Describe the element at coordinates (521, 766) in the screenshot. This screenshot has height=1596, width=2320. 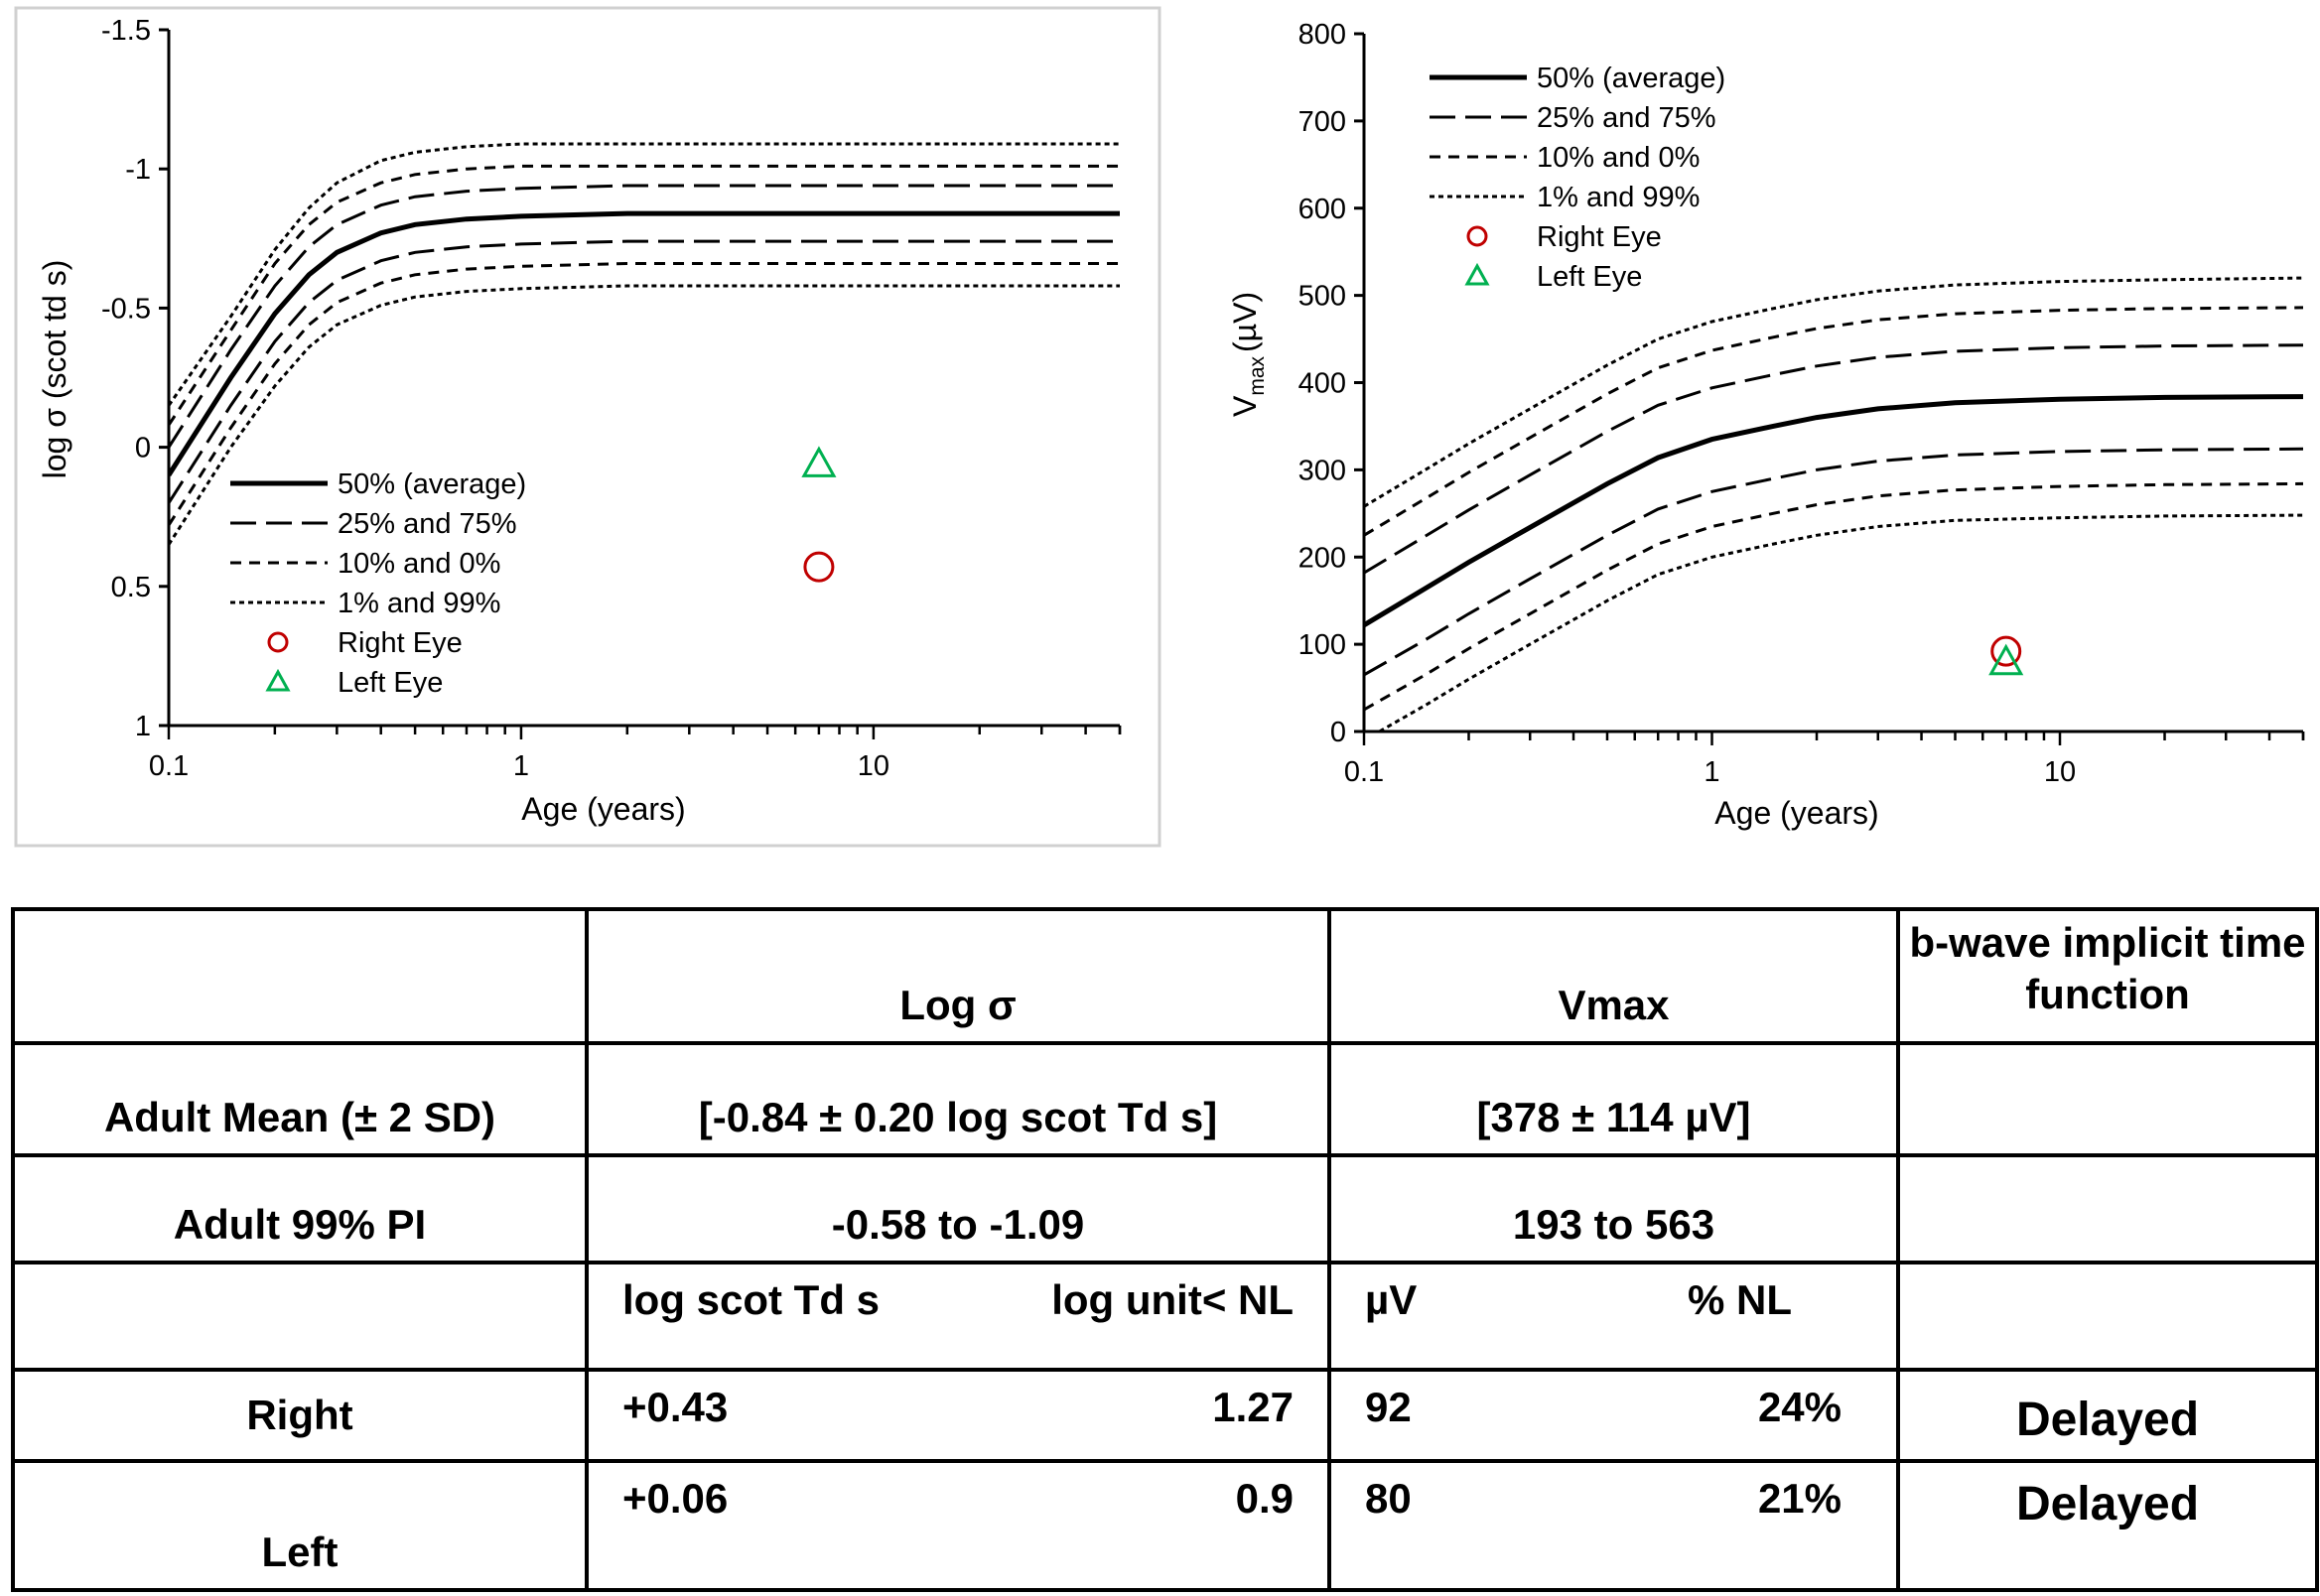
I see `x-tick-label: 1` at that location.